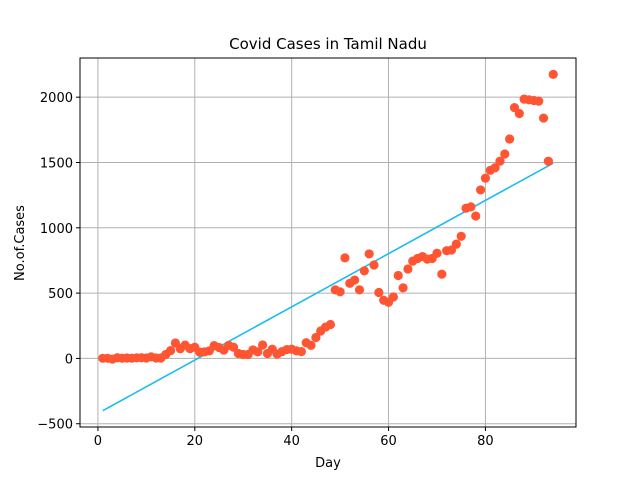  Describe the element at coordinates (98, 441) in the screenshot. I see `x-tick-label: 0` at that location.